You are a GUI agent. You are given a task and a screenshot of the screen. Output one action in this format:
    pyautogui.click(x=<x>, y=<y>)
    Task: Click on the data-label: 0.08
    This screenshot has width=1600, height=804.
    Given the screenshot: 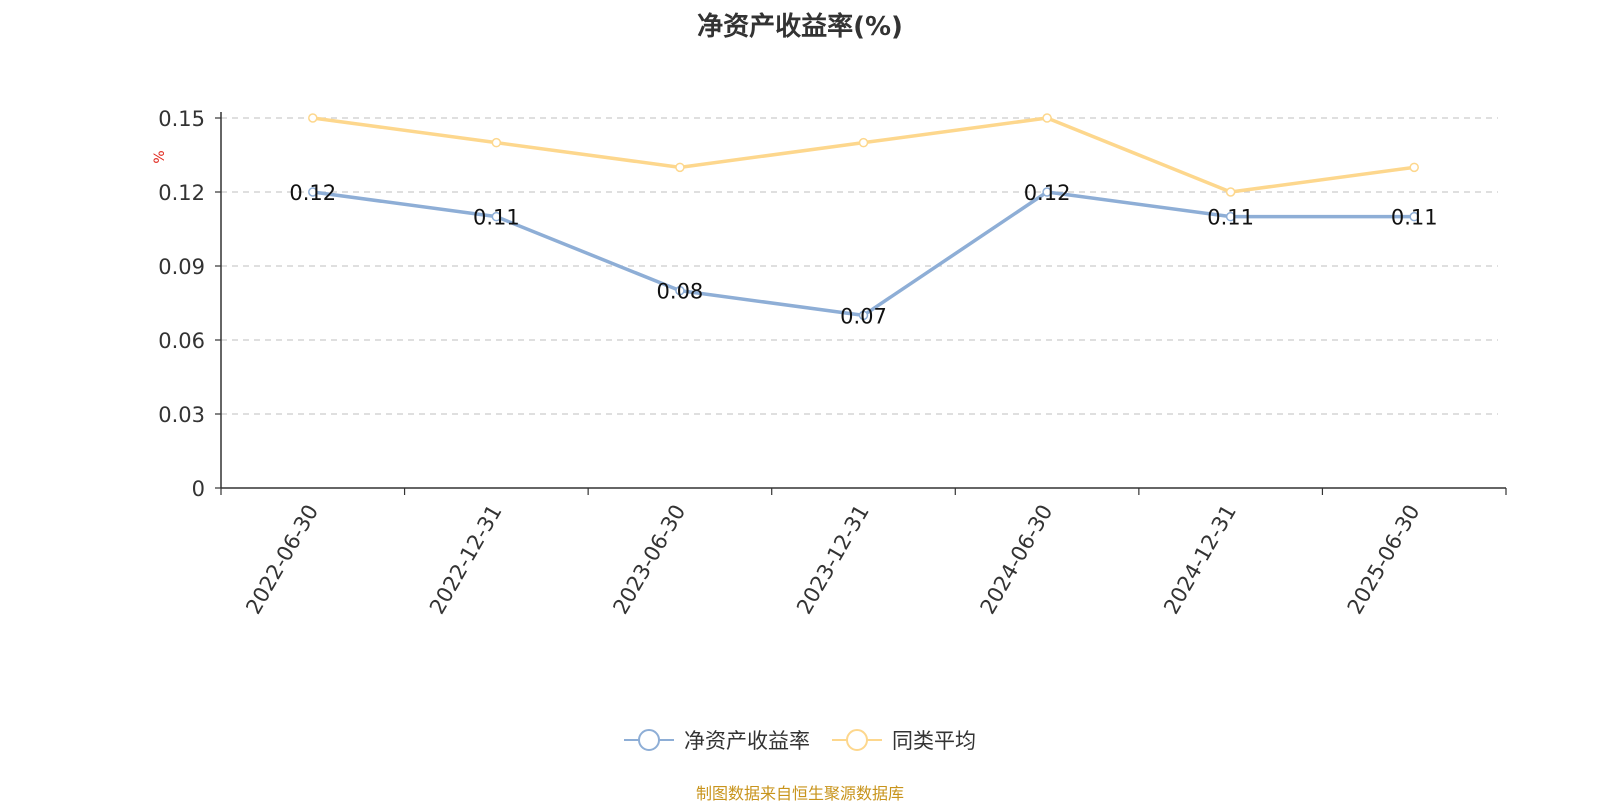 What is the action you would take?
    pyautogui.click(x=680, y=292)
    